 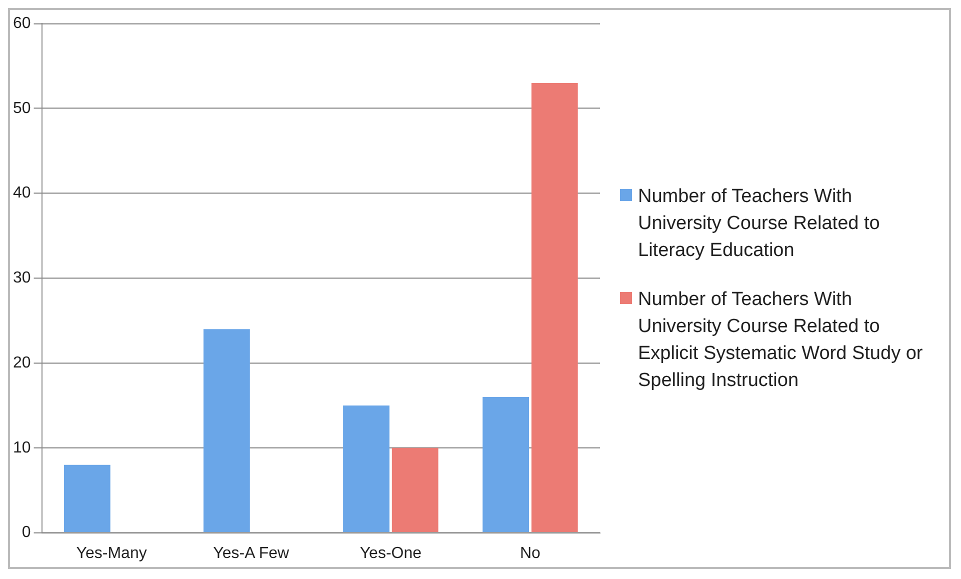 What do you see at coordinates (781, 340) in the screenshot?
I see `legend-label: Number of Teachers With University Course Related to Explicit Systematic Word Study or Spelling Instruction` at bounding box center [781, 340].